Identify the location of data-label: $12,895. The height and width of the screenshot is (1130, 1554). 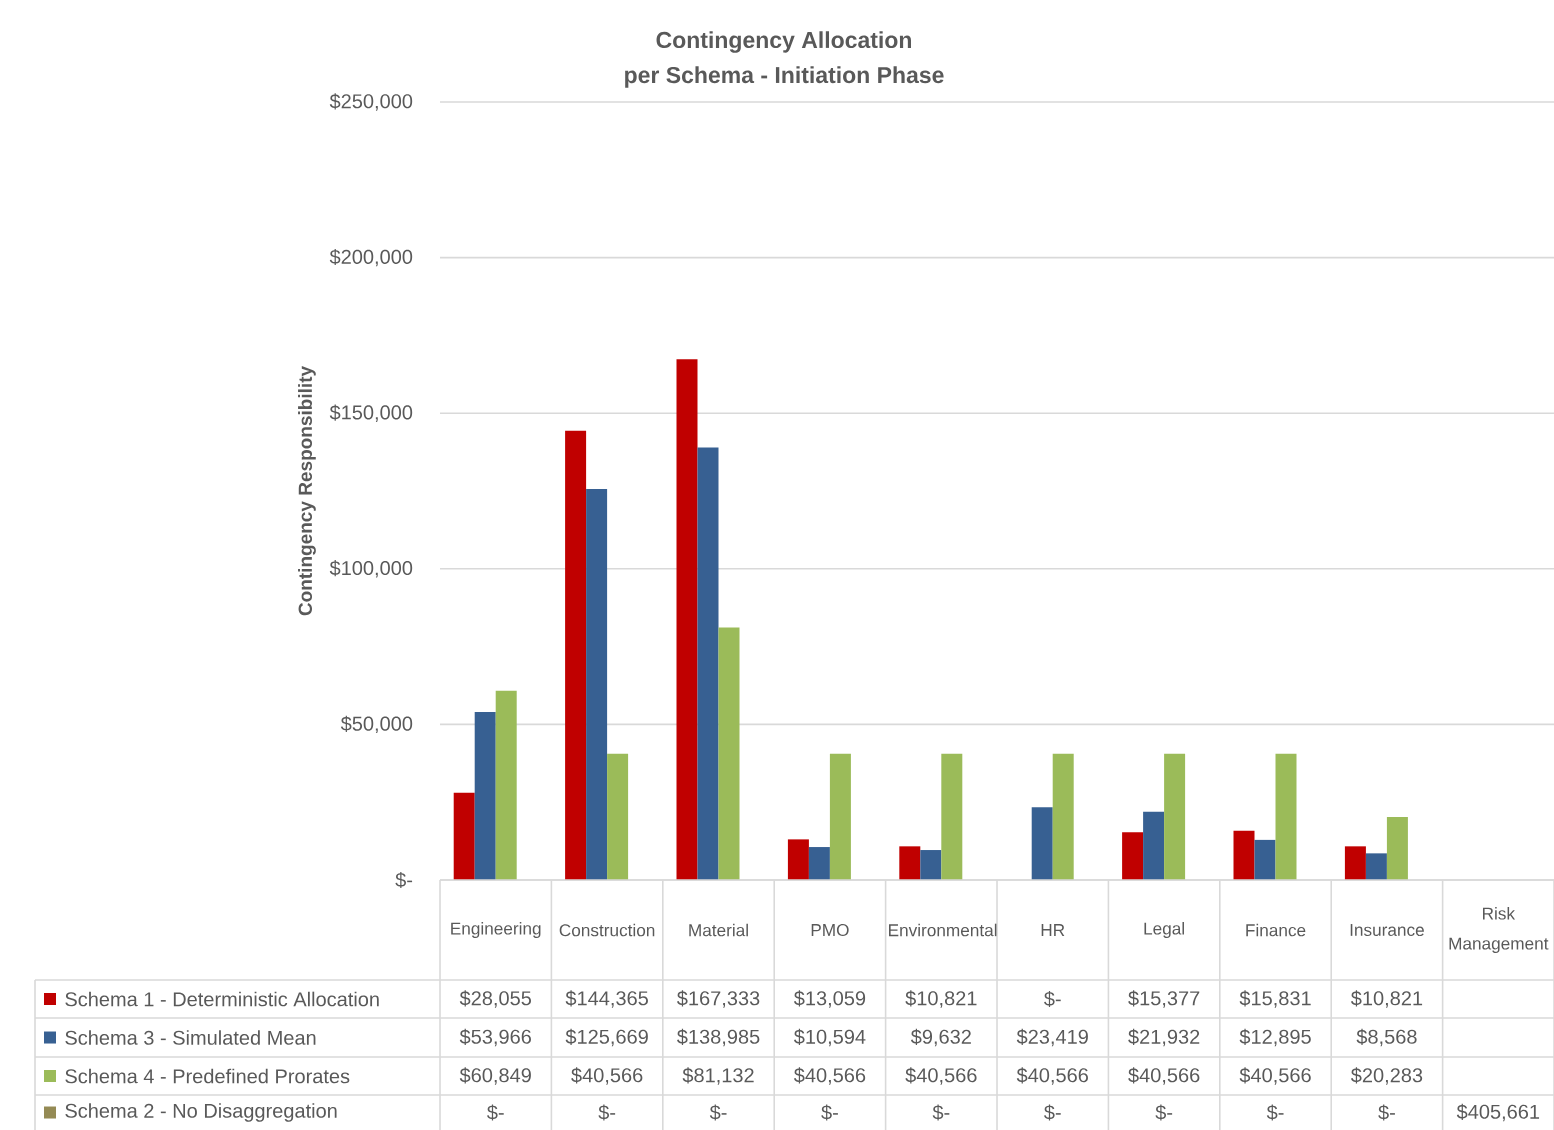
(1275, 1037).